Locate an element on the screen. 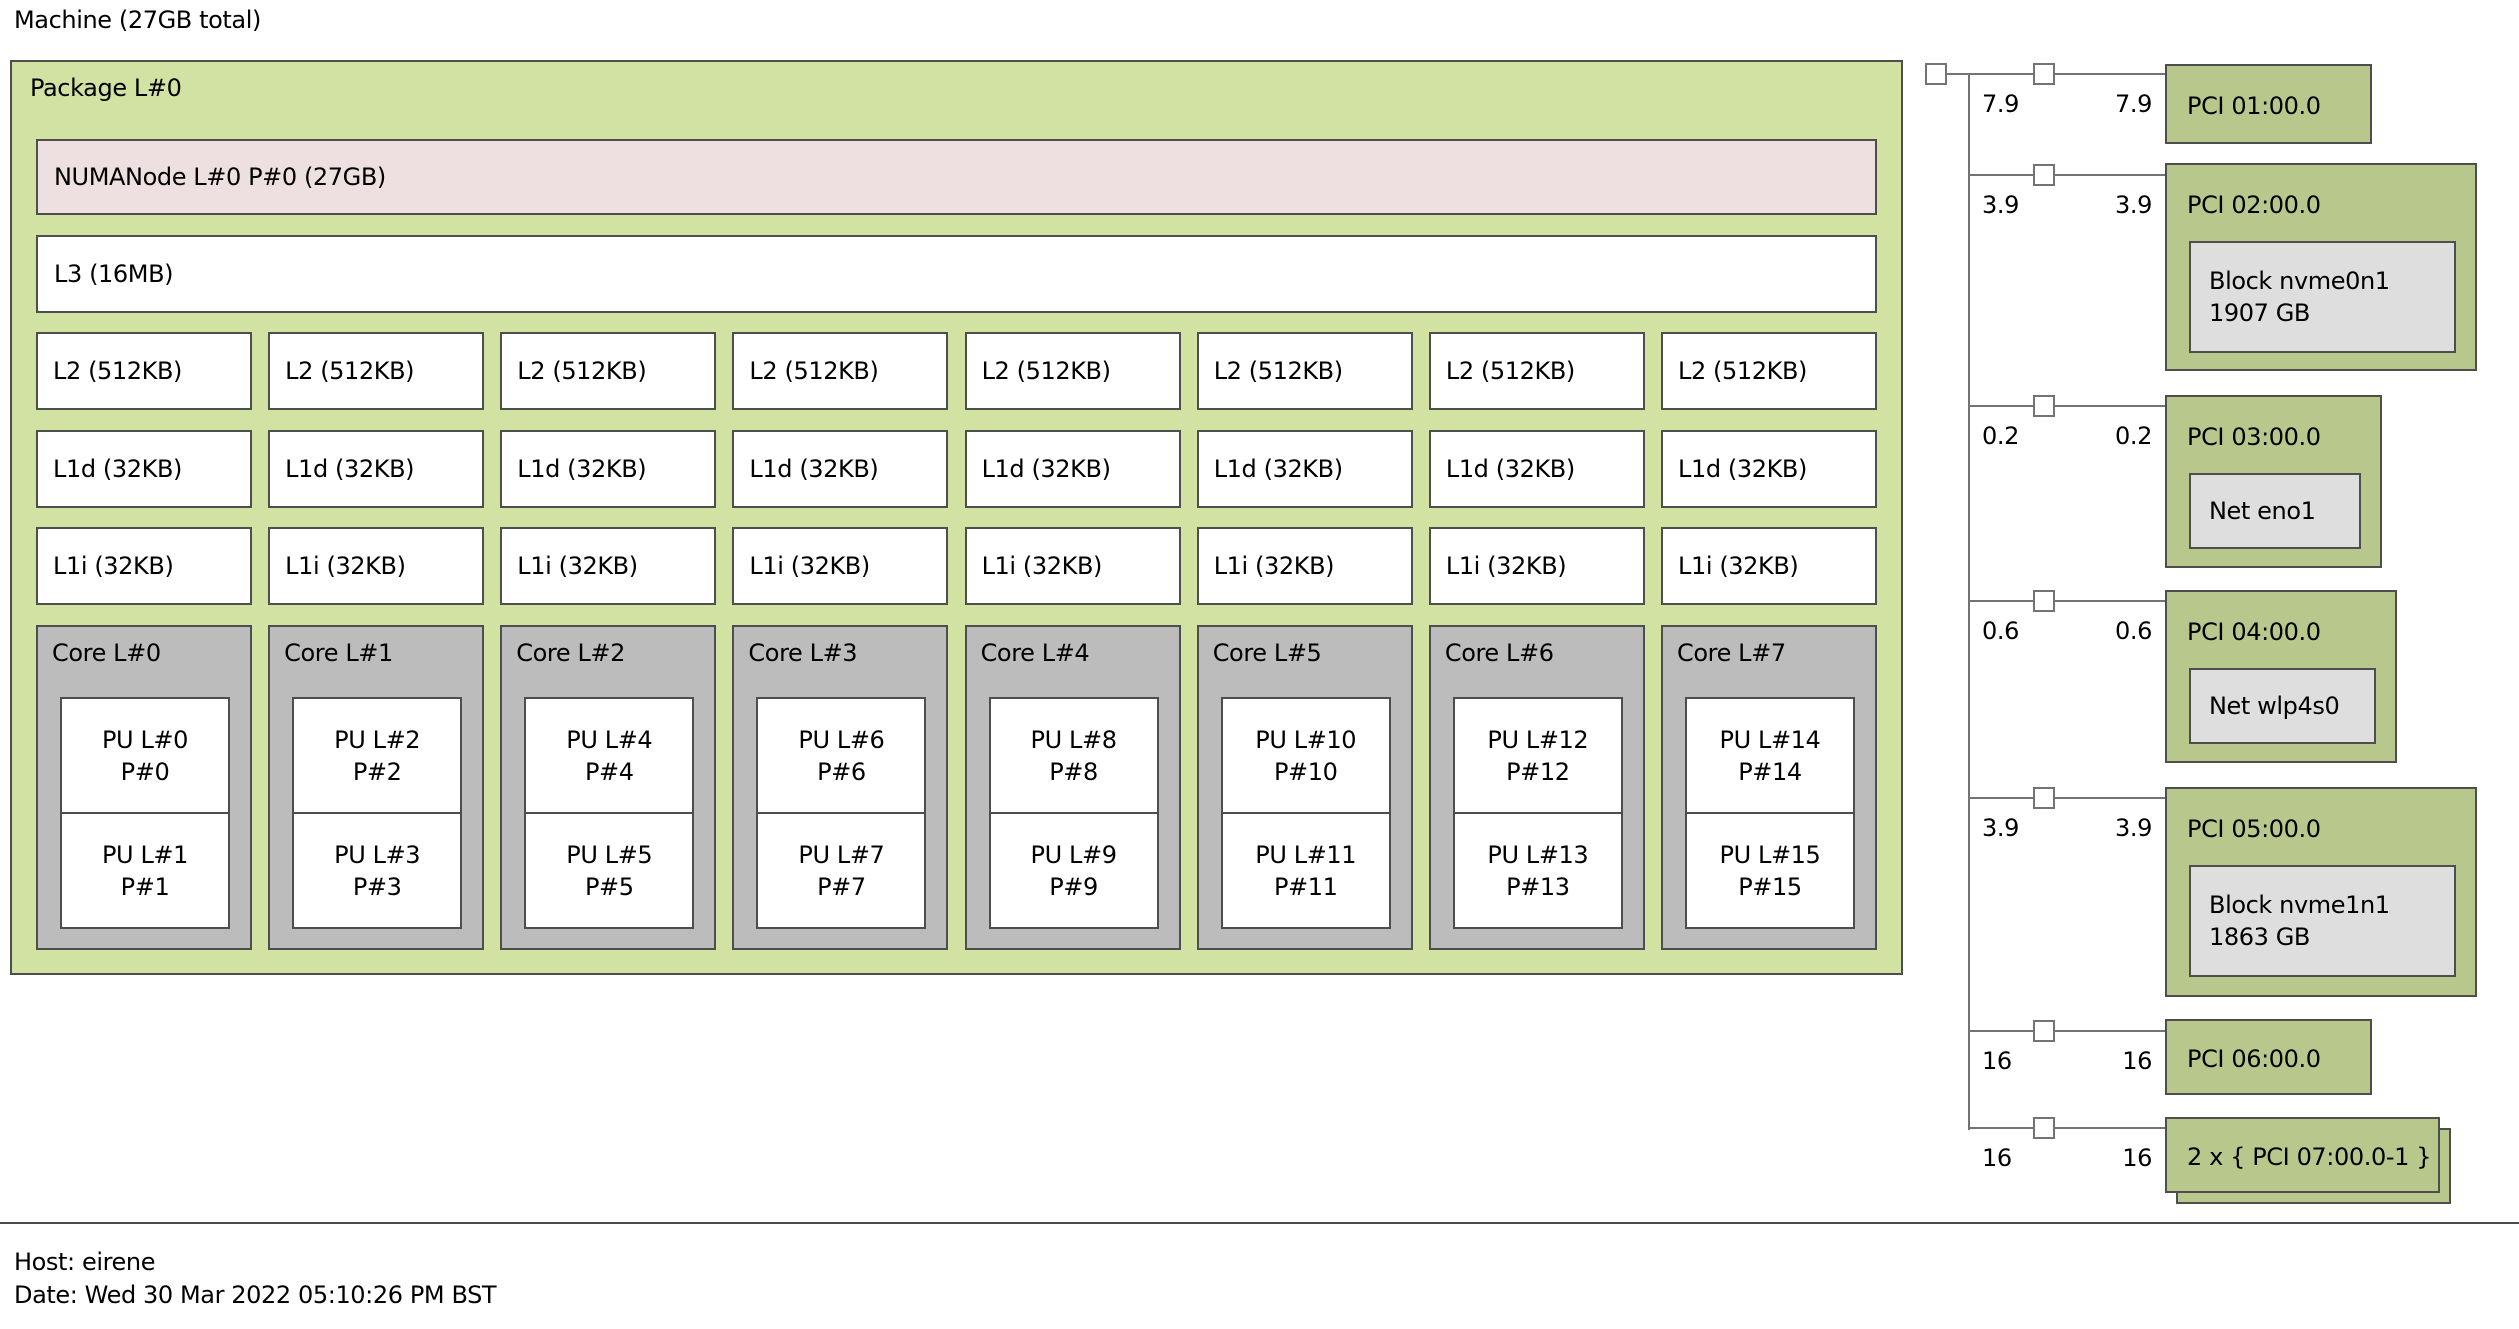 This screenshot has height=1329, width=2519. link-speed-left-1: 3.9 is located at coordinates (2000, 205).